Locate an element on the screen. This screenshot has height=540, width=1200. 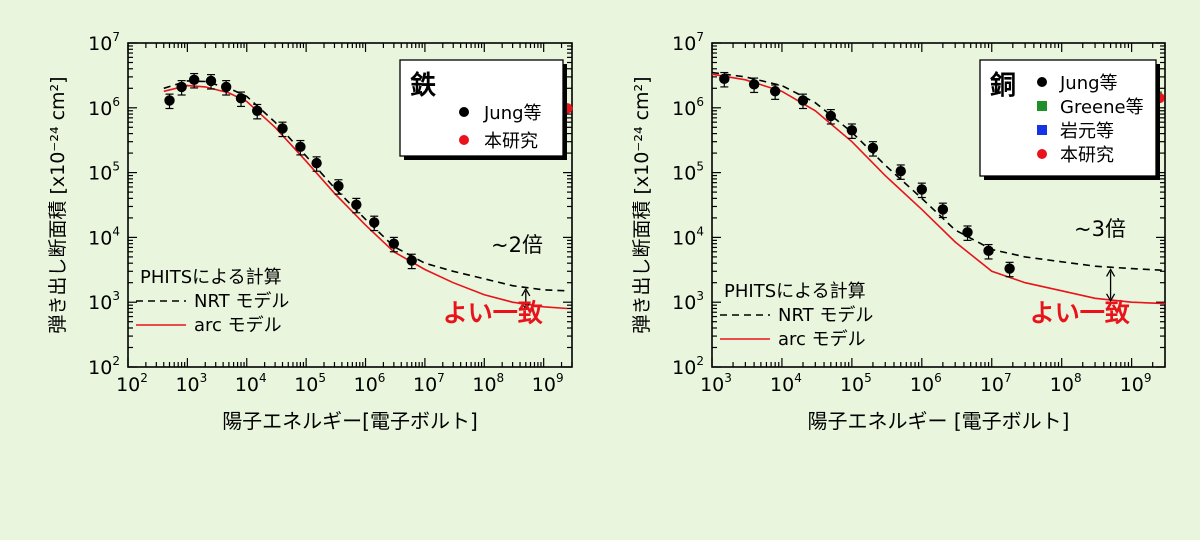
y-tick-label: 10⁵ is located at coordinates (688, 172).